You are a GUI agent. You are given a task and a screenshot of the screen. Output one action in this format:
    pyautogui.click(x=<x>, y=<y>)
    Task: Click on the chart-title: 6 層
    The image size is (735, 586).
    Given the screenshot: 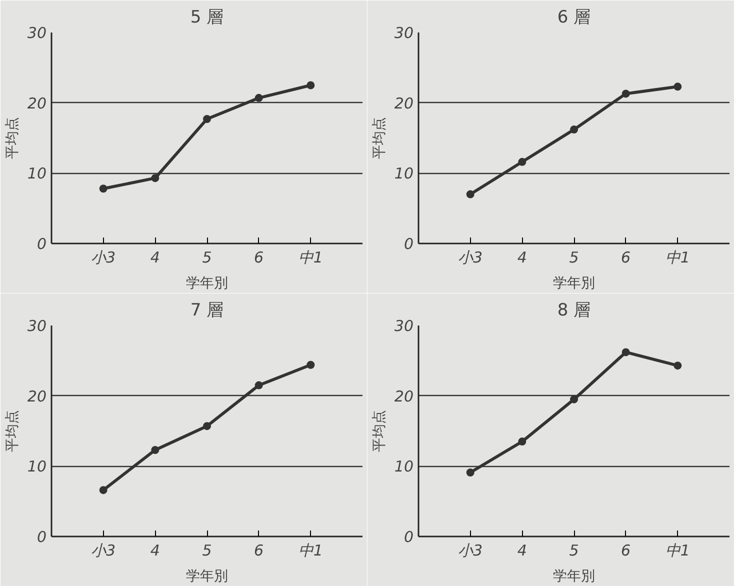 What is the action you would take?
    pyautogui.click(x=574, y=18)
    